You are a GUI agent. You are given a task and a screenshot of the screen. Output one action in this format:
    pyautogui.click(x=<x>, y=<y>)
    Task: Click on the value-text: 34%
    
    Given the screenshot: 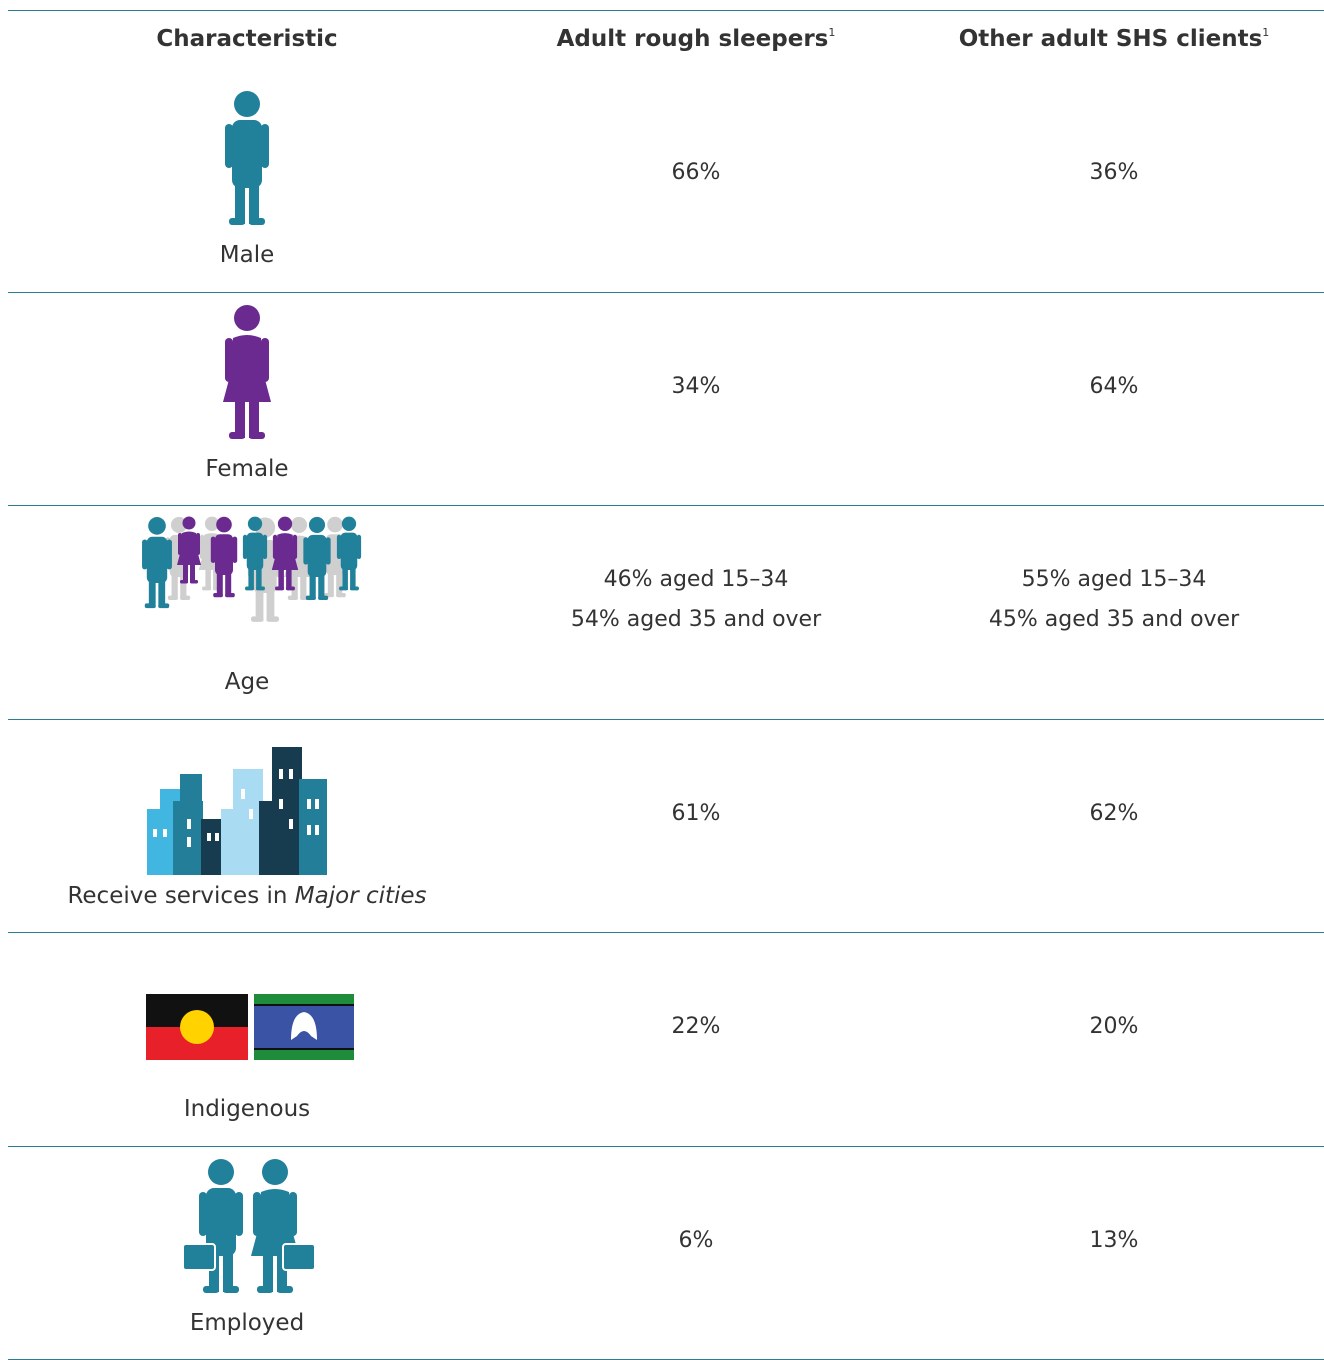 What is the action you would take?
    pyautogui.click(x=696, y=386)
    